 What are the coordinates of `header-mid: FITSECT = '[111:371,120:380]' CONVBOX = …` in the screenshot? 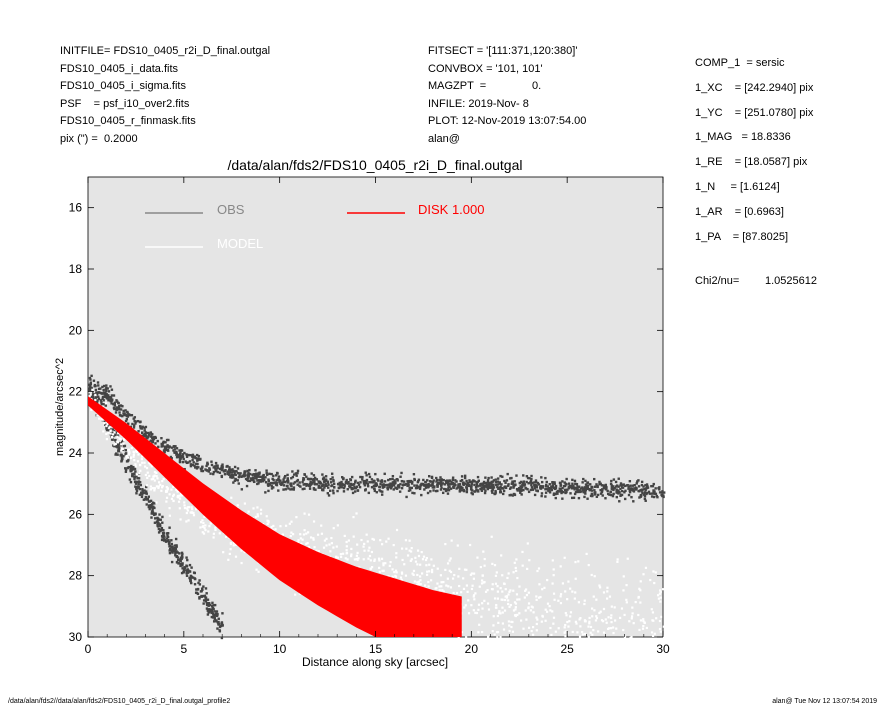 It's located at (507, 95).